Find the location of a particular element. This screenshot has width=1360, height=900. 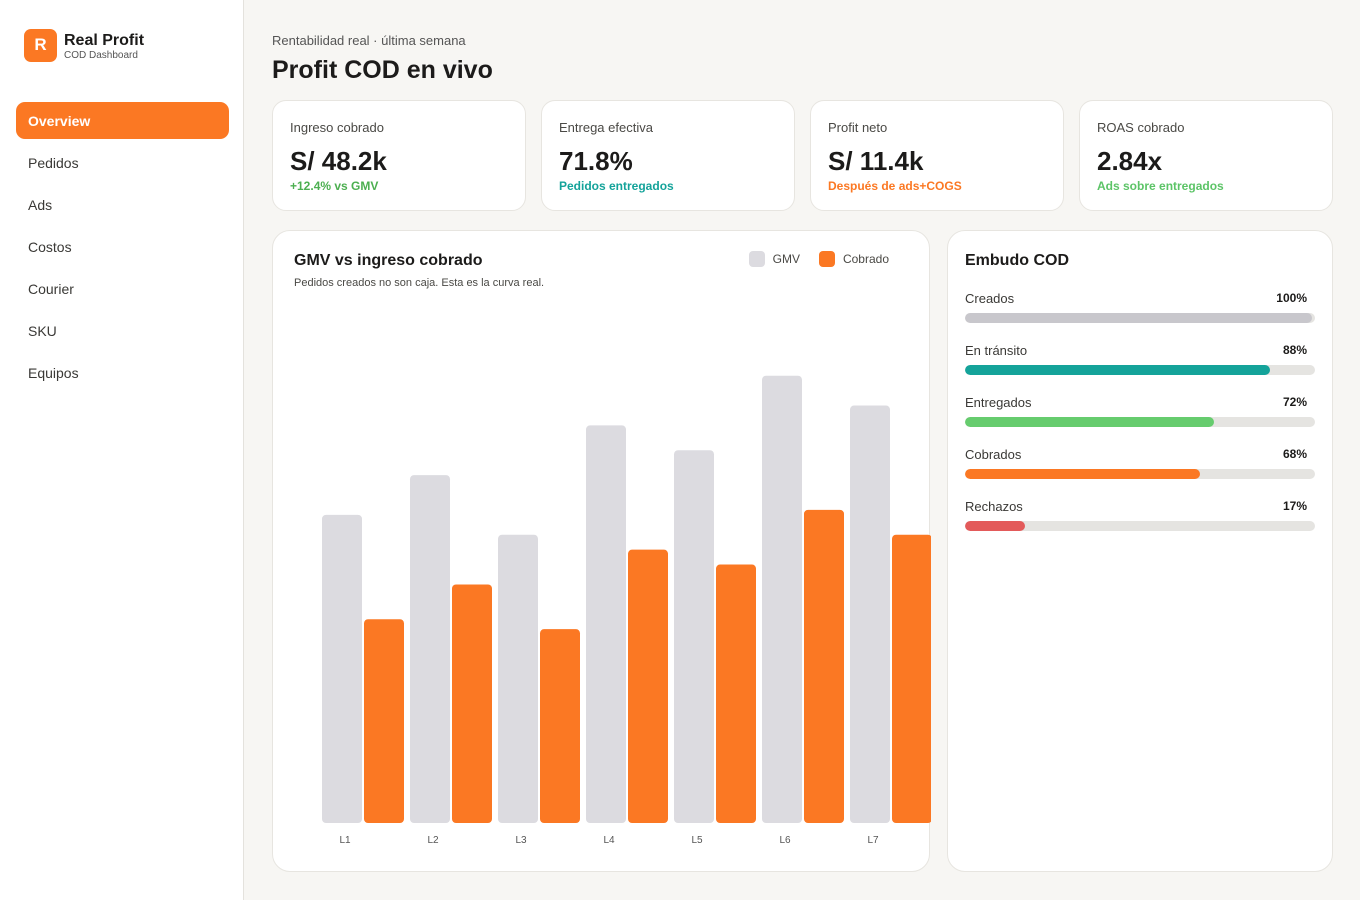

funnel-row-entregados: Entregados 72% is located at coordinates (1140, 421).